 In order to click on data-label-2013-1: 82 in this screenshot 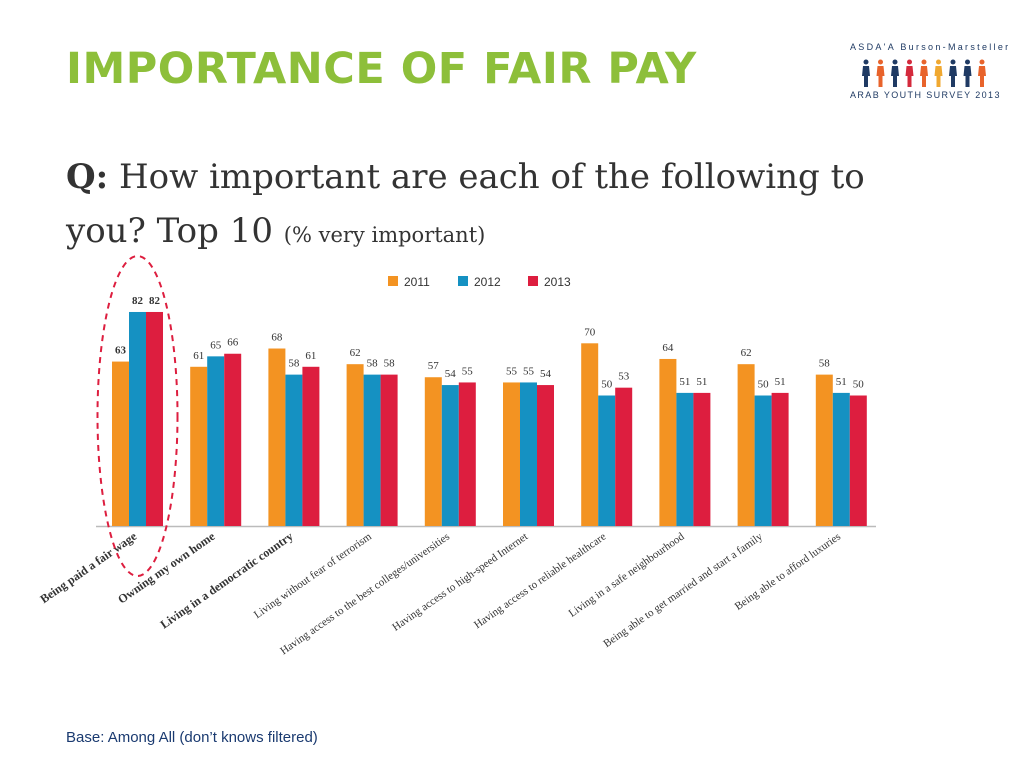, I will do `click(155, 301)`.